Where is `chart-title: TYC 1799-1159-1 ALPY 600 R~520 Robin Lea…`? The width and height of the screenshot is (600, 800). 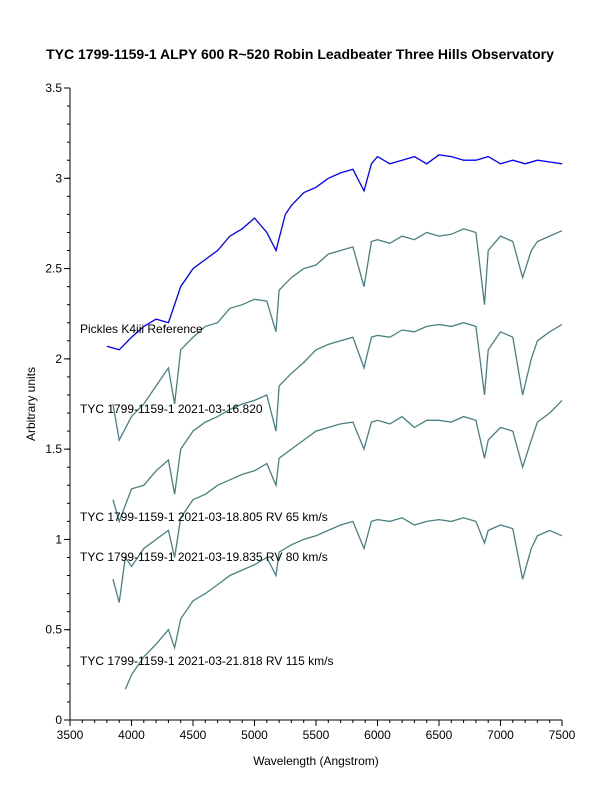 chart-title: TYC 1799-1159-1 ALPY 600 R~520 Robin Lea… is located at coordinates (300, 54).